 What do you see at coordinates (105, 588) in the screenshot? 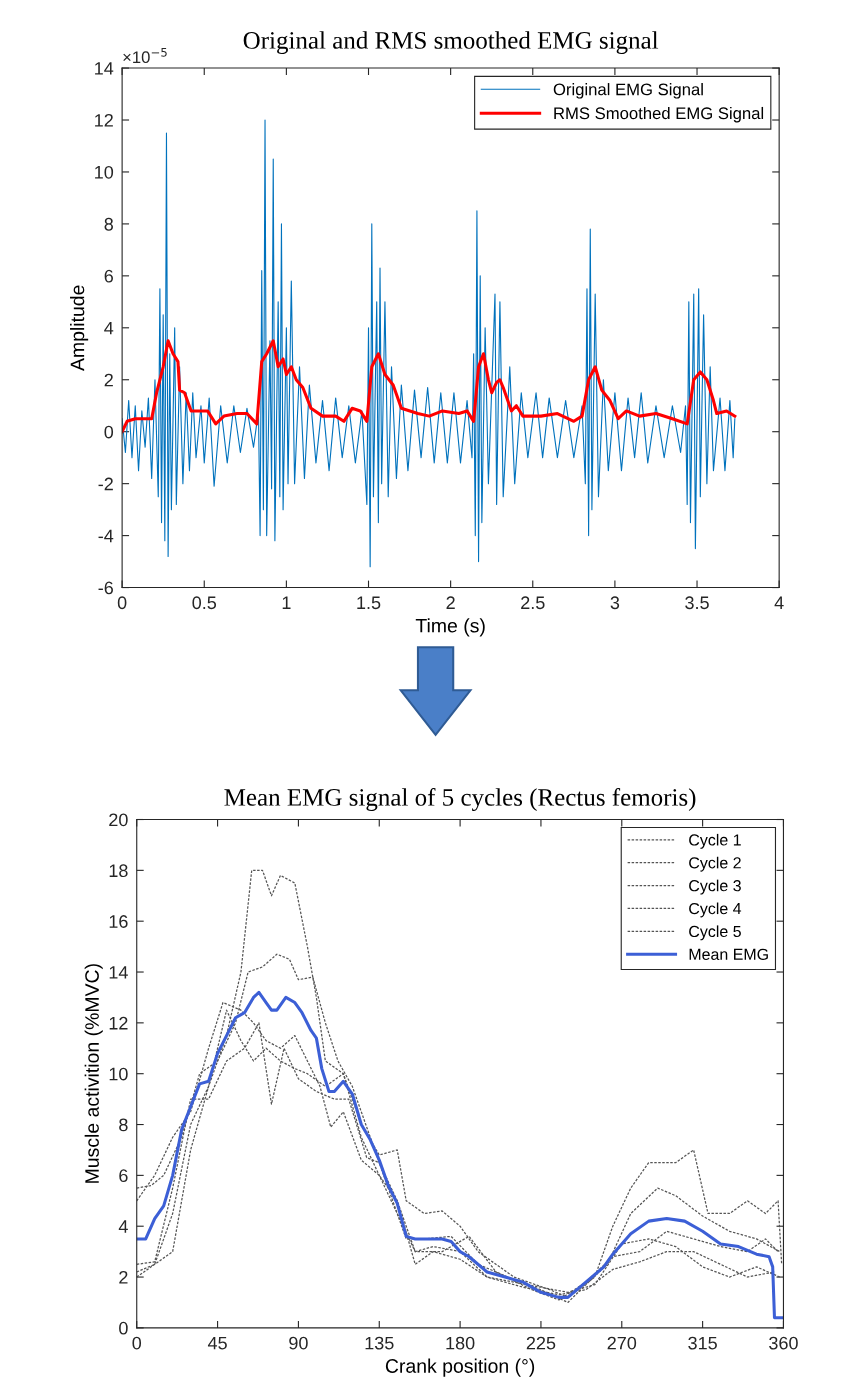
I see `y-tick-label: -6` at bounding box center [105, 588].